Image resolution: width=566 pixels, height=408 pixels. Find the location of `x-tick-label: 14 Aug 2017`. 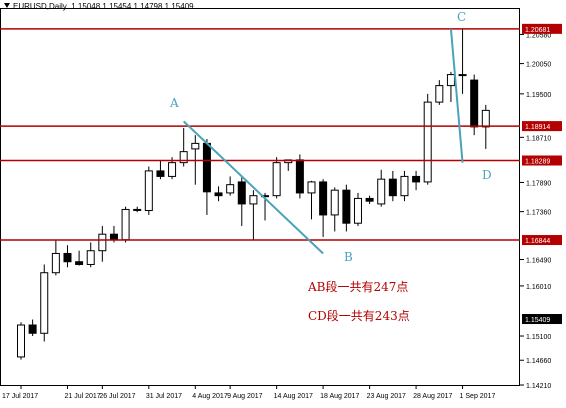

x-tick-label: 14 Aug 2017 is located at coordinates (293, 396).